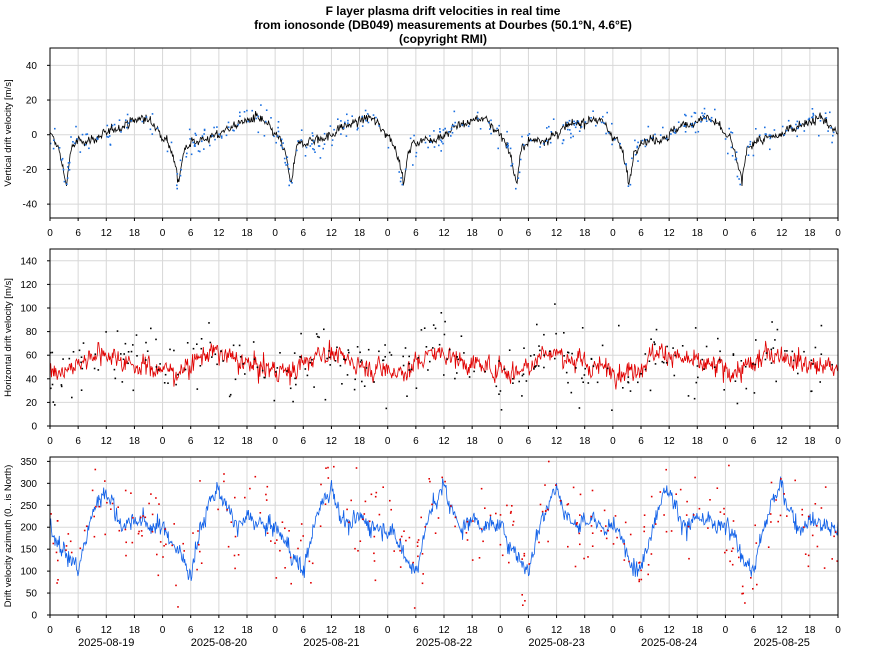 The width and height of the screenshot is (886, 664). What do you see at coordinates (444, 643) in the screenshot?
I see `date-label: 2025-08-22` at bounding box center [444, 643].